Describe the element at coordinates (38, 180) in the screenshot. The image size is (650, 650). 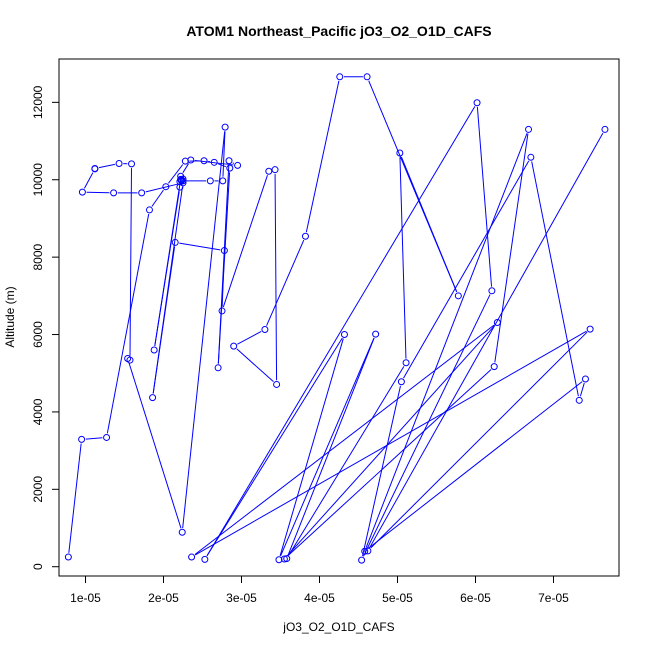
I see `y-tick-label: 10000` at that location.